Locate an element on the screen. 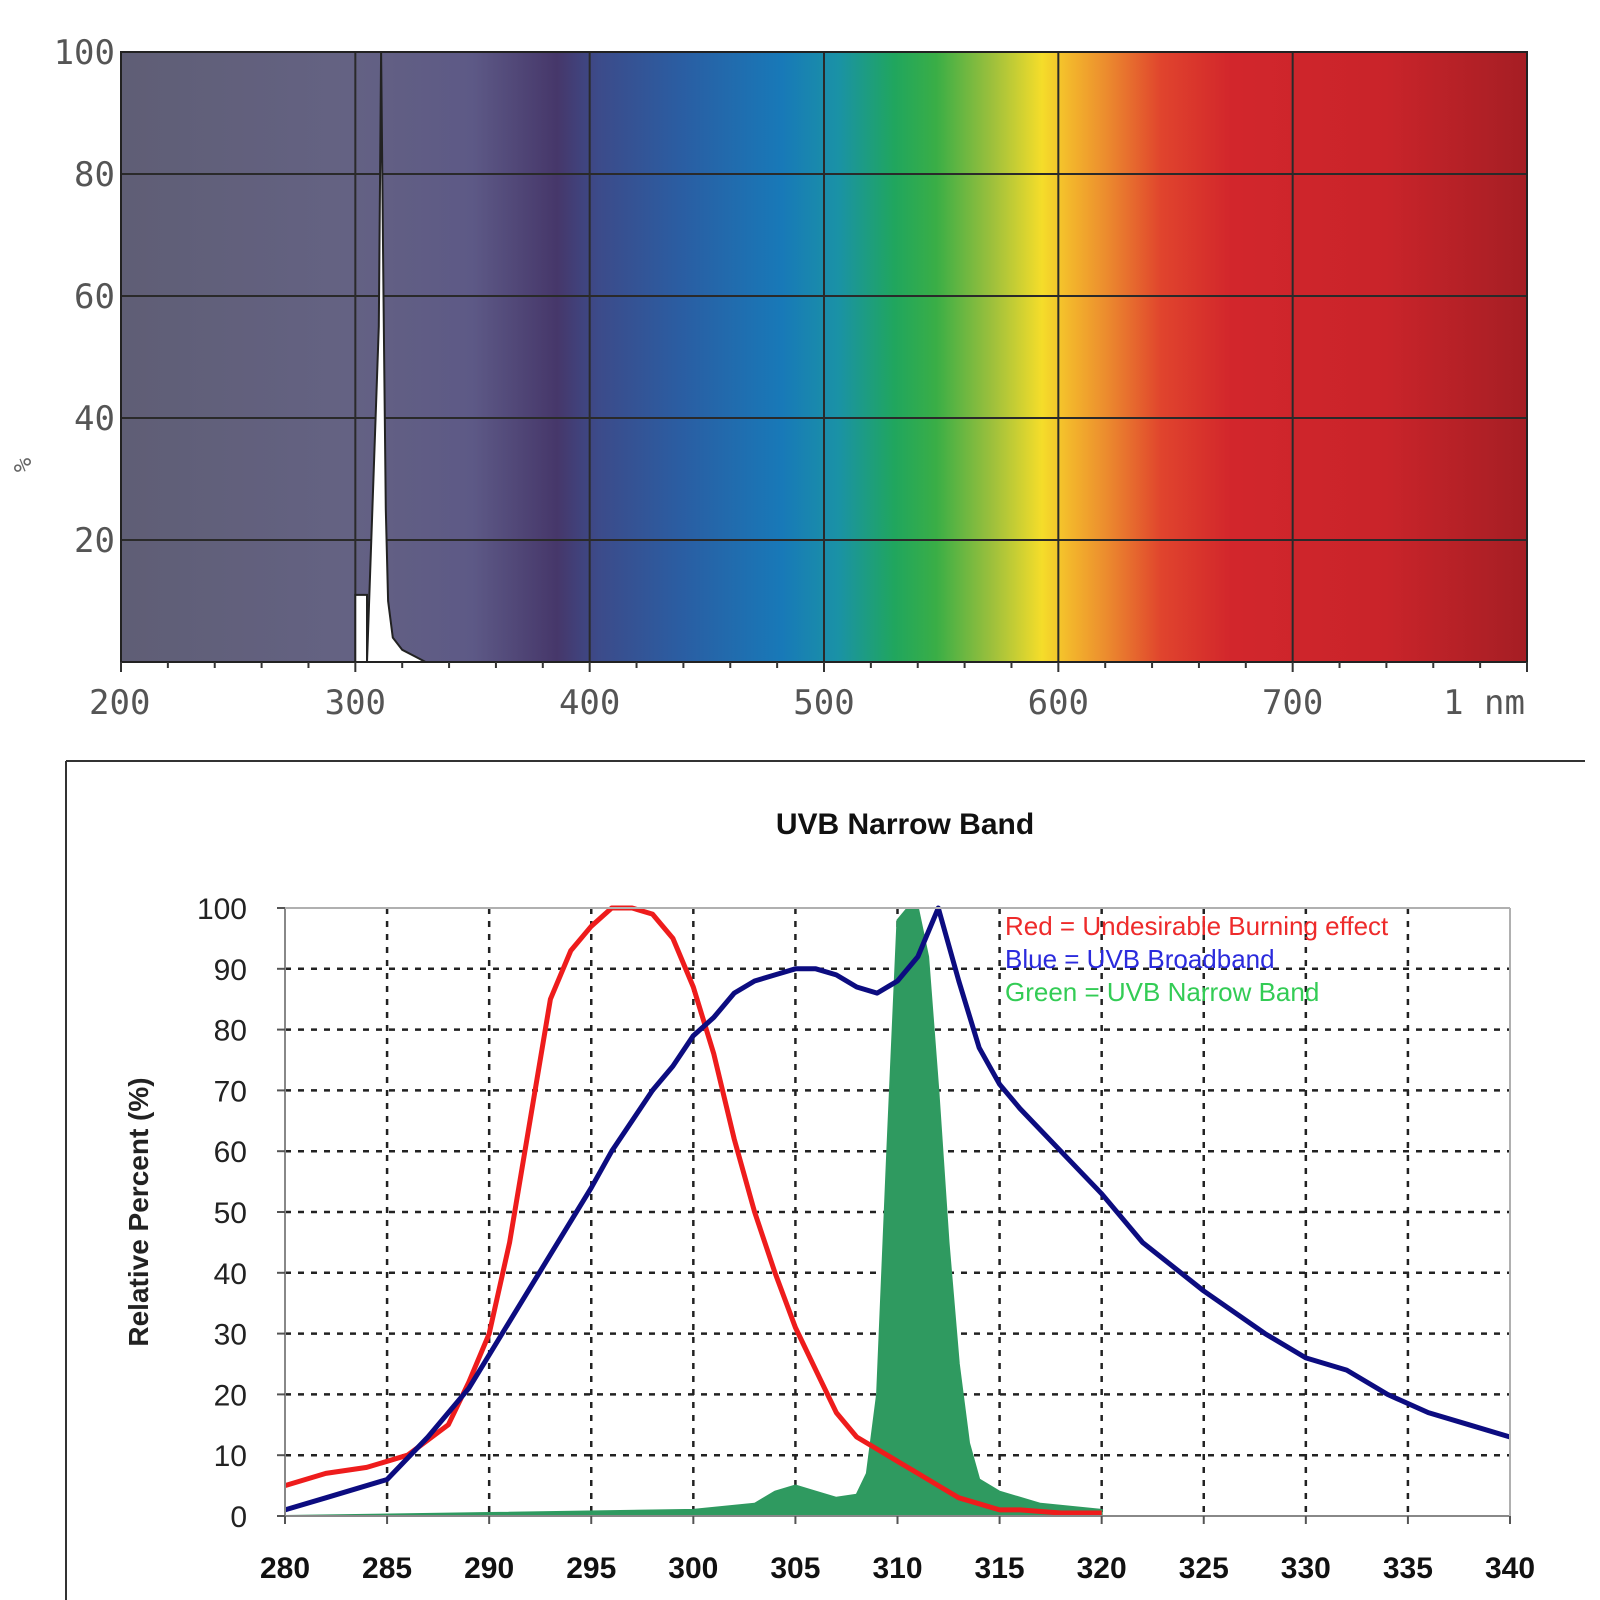  top-y-tick-label: 20 is located at coordinates (94, 541).